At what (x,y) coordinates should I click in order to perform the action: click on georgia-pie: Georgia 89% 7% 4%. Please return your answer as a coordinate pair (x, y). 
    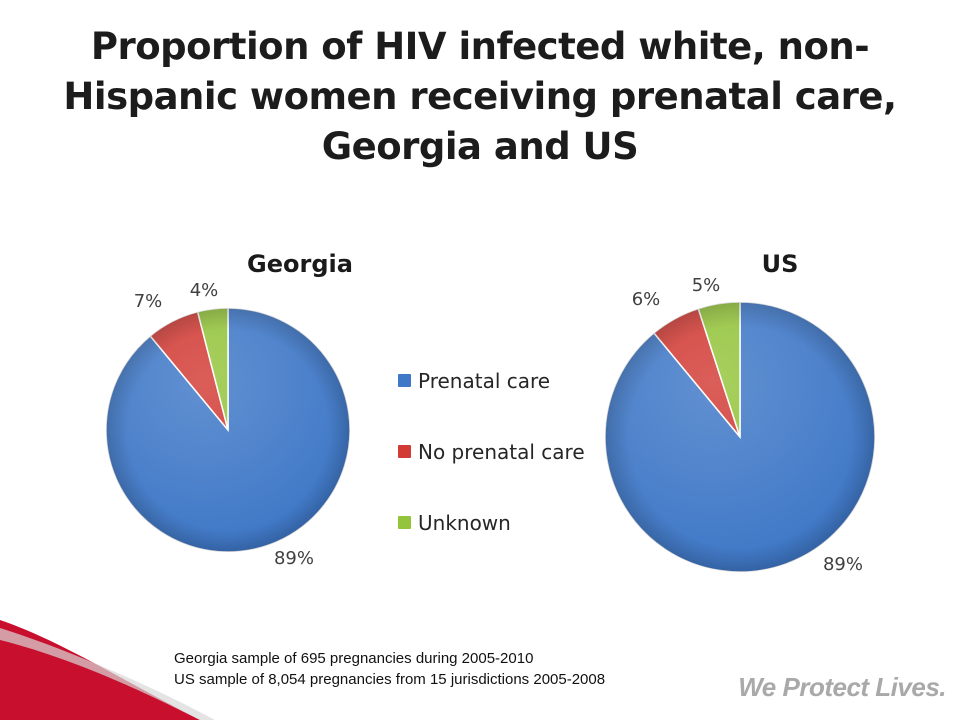
    Looking at the image, I should click on (229, 409).